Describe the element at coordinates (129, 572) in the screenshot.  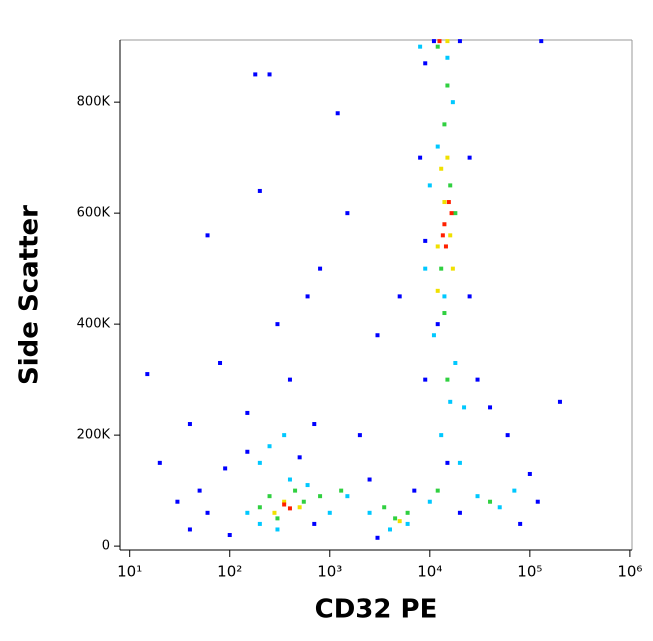
I see `x-tick-label: 10¹` at that location.